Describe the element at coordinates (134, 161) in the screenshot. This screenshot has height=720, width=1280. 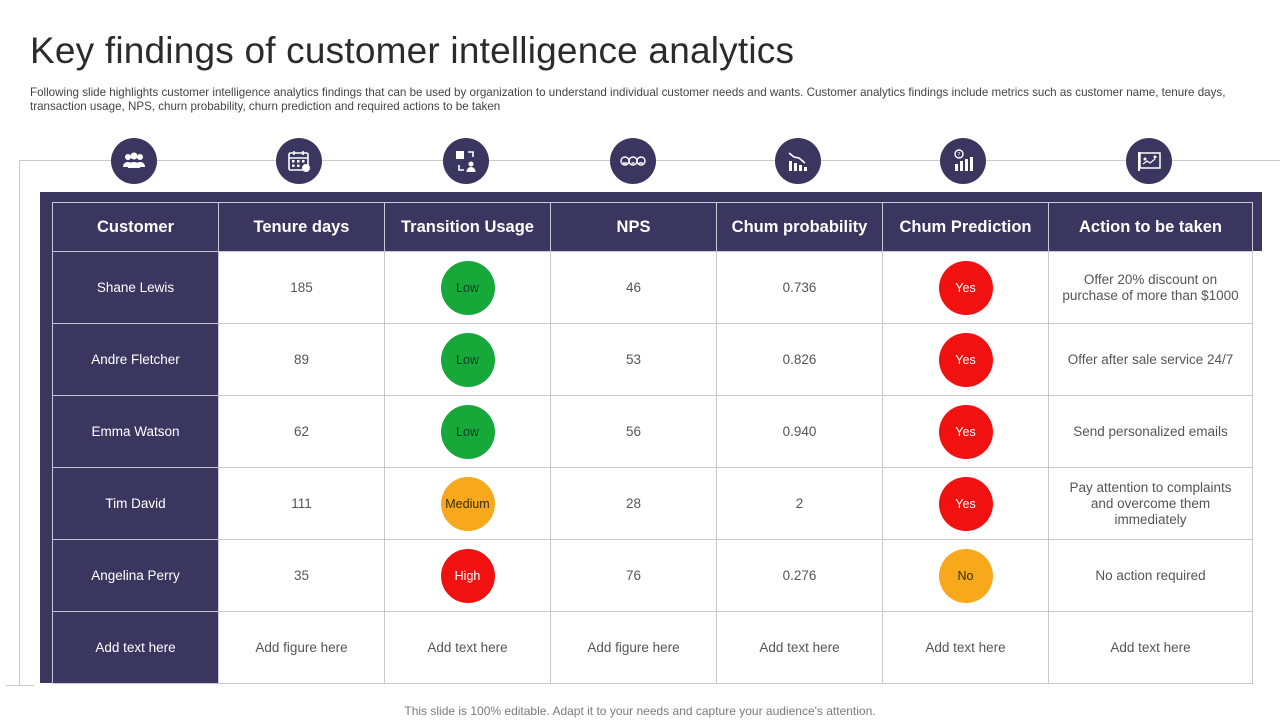
I see `users-icon` at that location.